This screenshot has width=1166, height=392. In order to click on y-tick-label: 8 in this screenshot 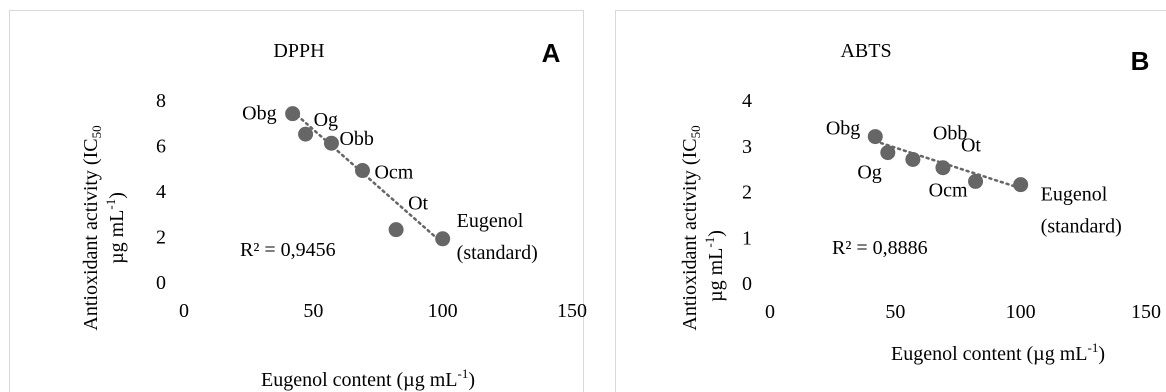, I will do `click(161, 101)`.